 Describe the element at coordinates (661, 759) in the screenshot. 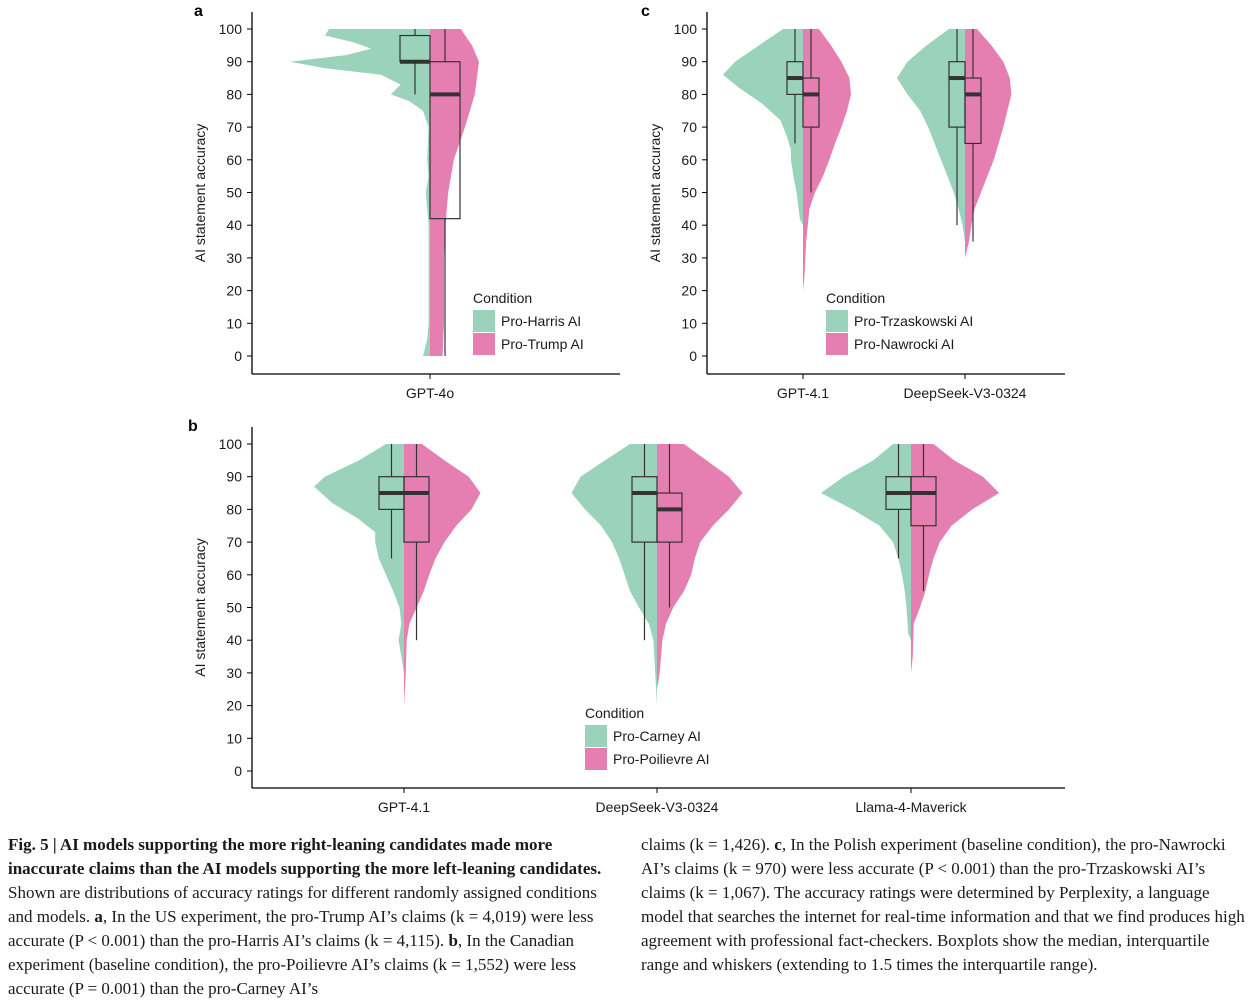

I see `legend-label: Pro-Poilievre AI` at that location.